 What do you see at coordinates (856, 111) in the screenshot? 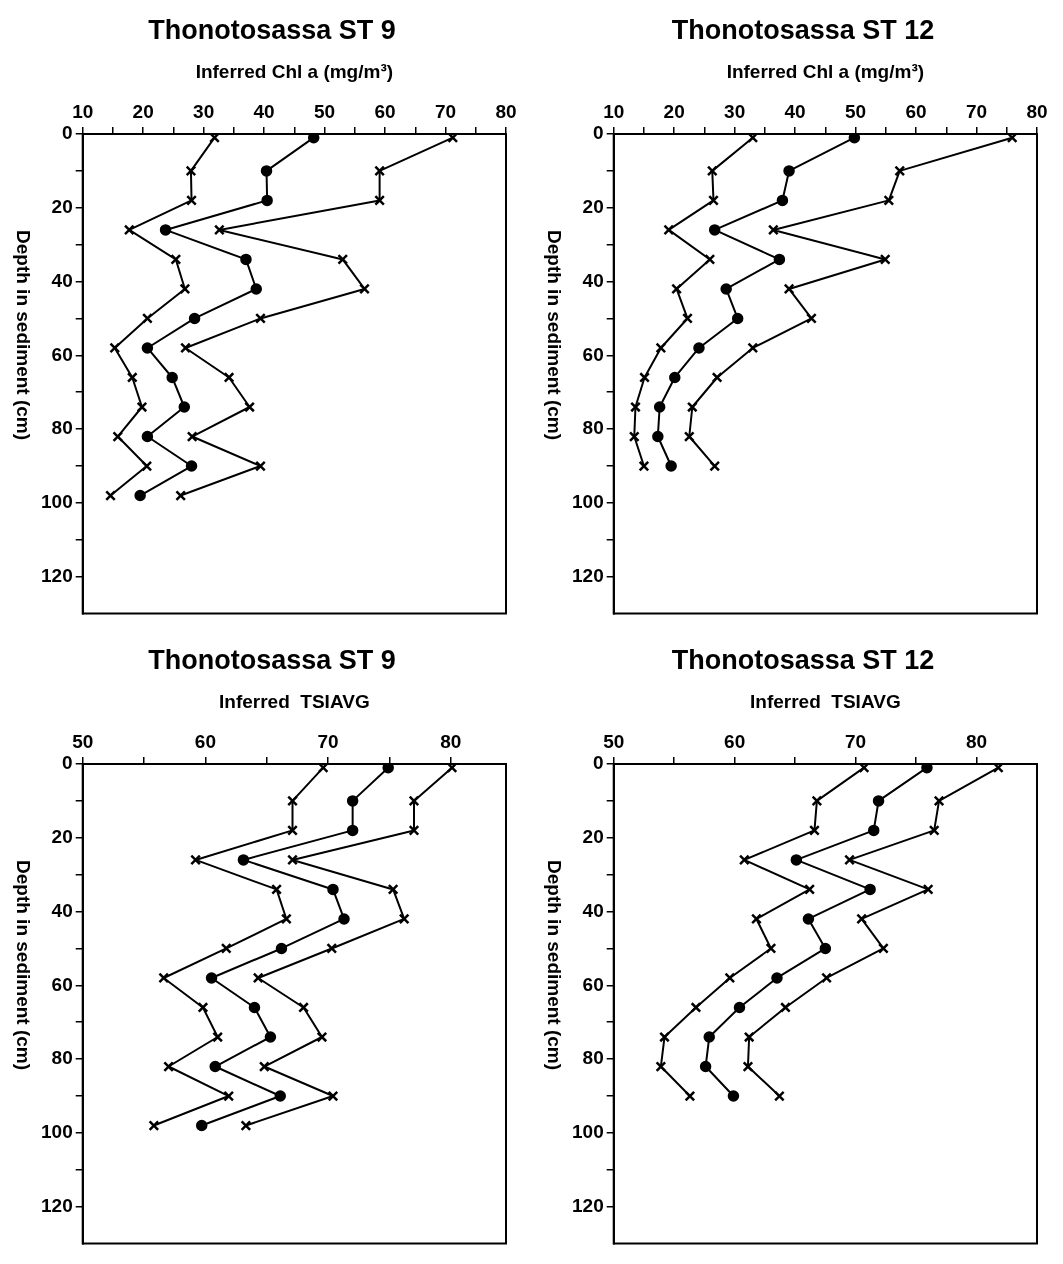
I see `x-tick-label: 50` at bounding box center [856, 111].